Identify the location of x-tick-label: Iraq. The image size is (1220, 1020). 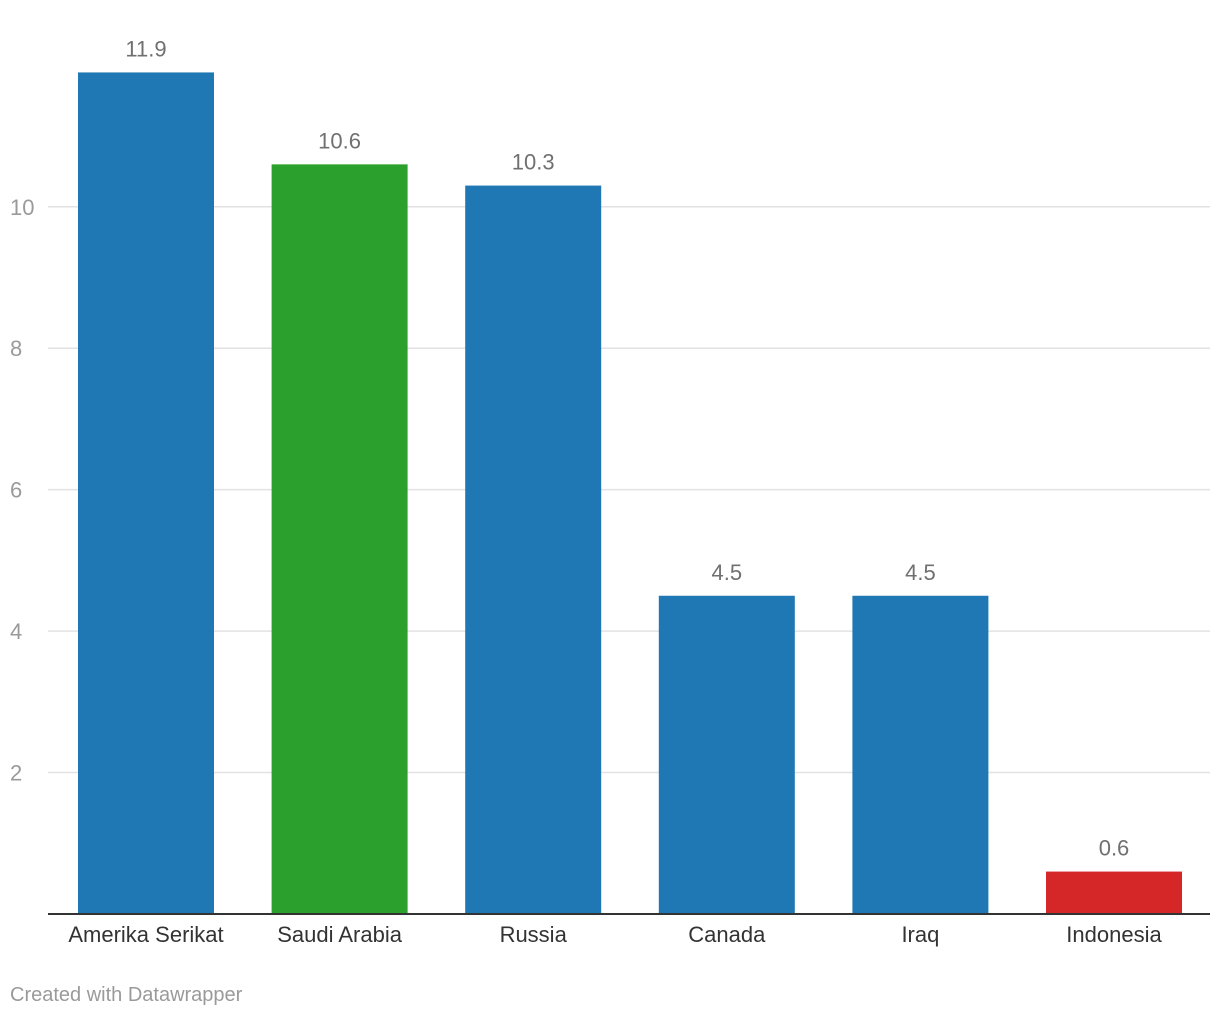
(920, 934).